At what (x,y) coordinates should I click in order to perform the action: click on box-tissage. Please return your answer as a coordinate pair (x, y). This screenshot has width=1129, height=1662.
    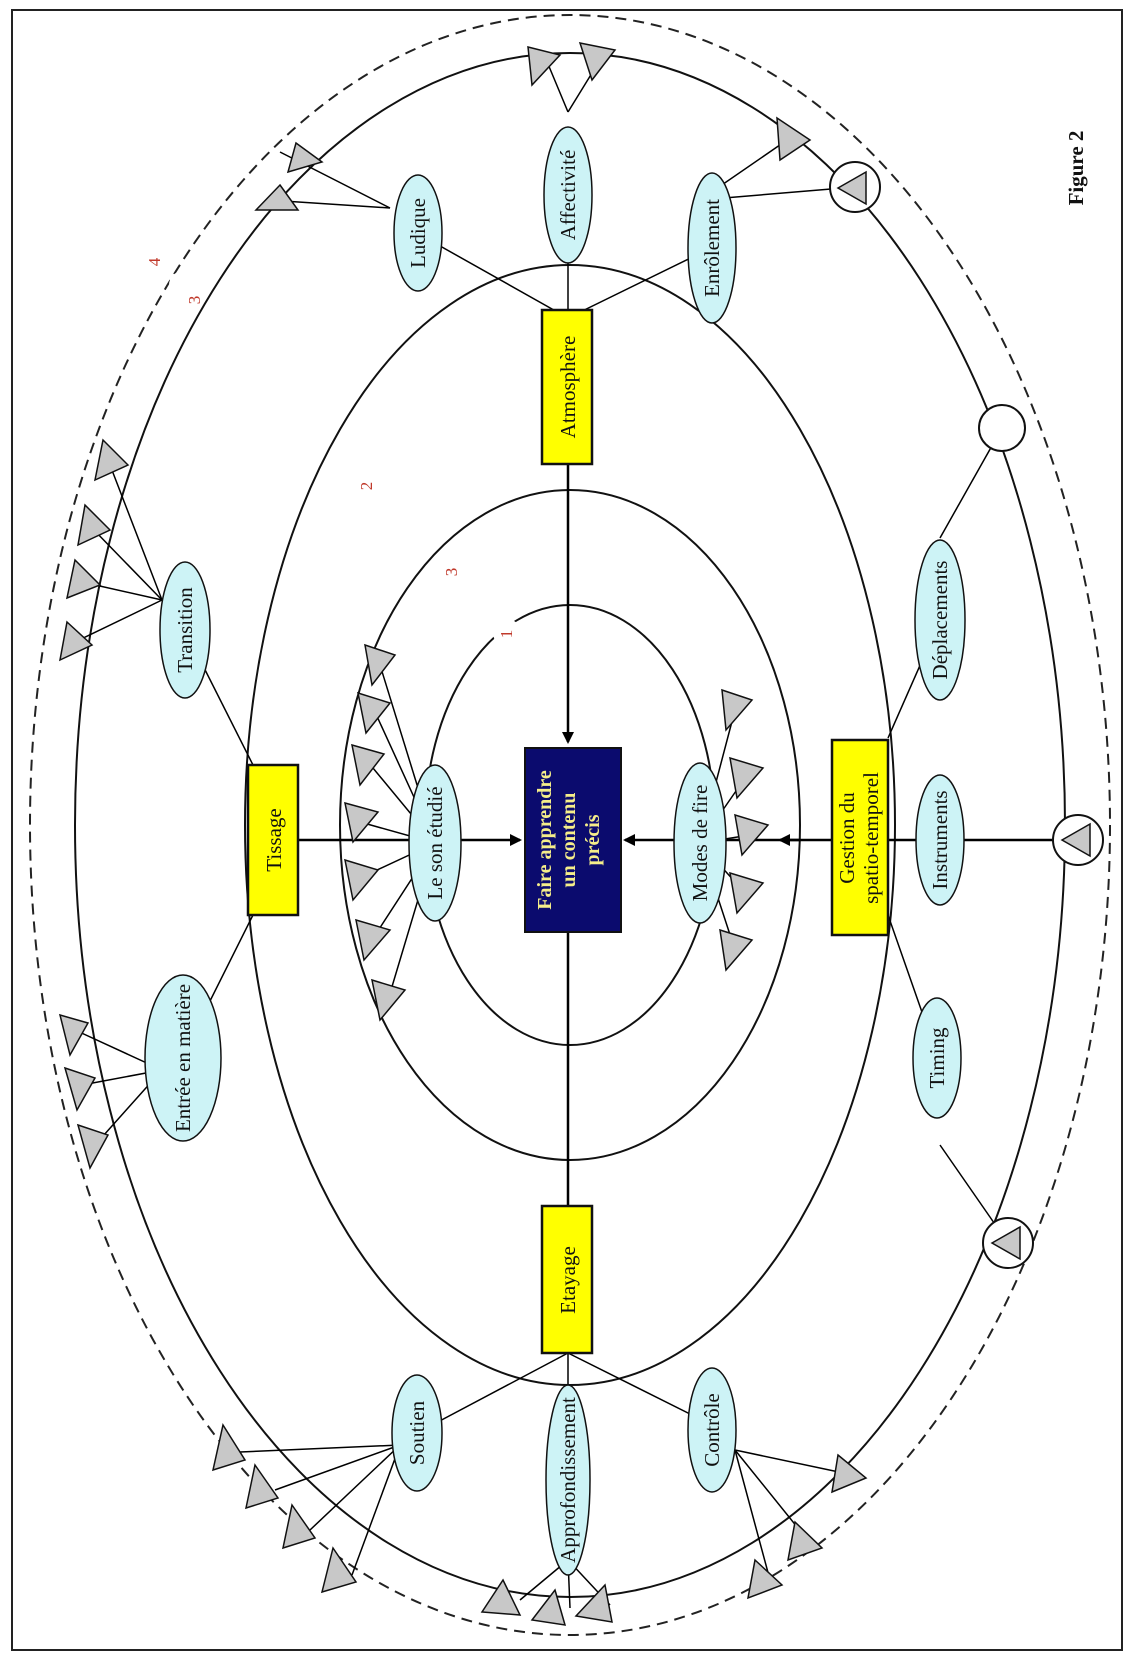
    Looking at the image, I should click on (273, 840).